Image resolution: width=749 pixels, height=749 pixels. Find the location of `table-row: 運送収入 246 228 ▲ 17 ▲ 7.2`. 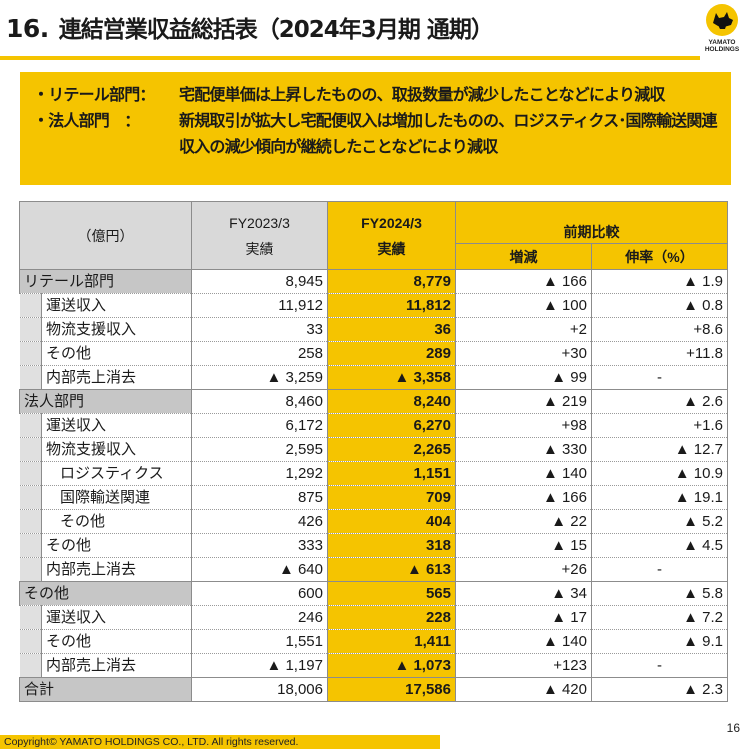

table-row: 運送収入 246 228 ▲ 17 ▲ 7.2 is located at coordinates (373, 617).